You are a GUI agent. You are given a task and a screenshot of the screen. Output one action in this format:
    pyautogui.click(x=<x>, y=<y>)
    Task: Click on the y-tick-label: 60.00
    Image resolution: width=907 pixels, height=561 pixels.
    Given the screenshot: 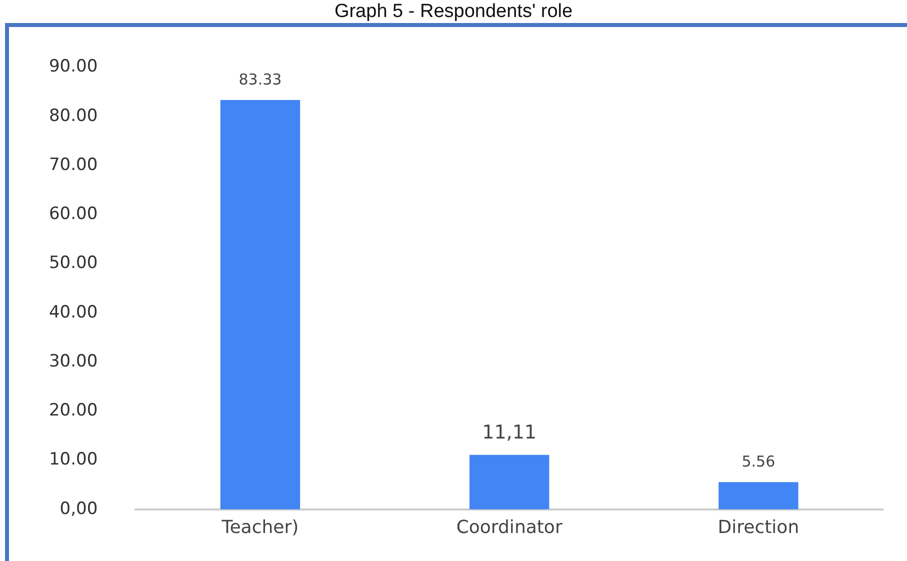 What is the action you would take?
    pyautogui.click(x=73, y=214)
    